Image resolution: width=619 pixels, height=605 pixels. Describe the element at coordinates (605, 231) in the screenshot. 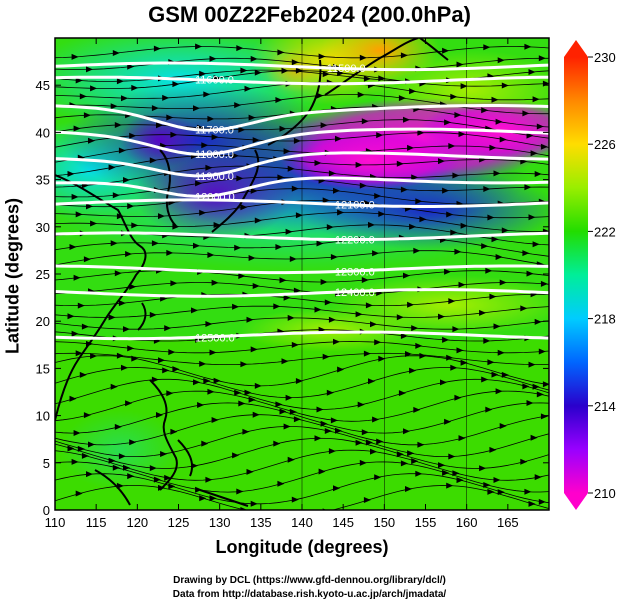

I see `colorbar-tick-label: 222` at that location.